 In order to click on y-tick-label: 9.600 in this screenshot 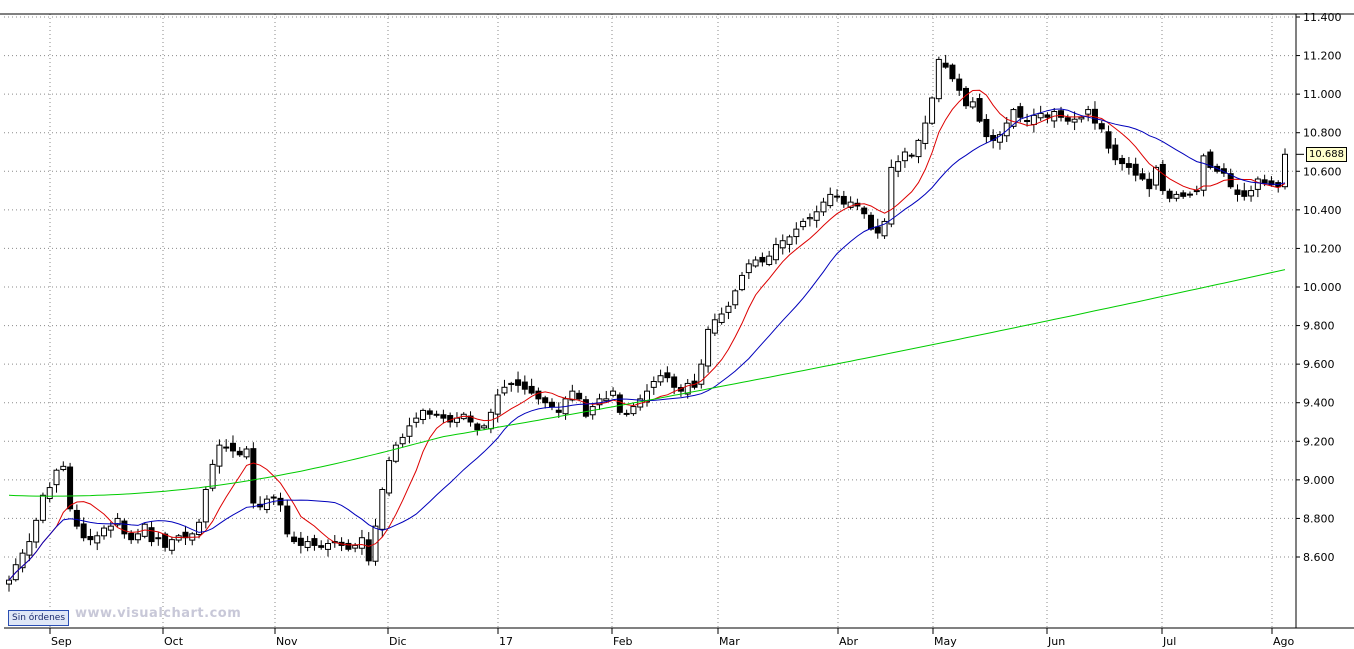, I will do `click(1319, 364)`.